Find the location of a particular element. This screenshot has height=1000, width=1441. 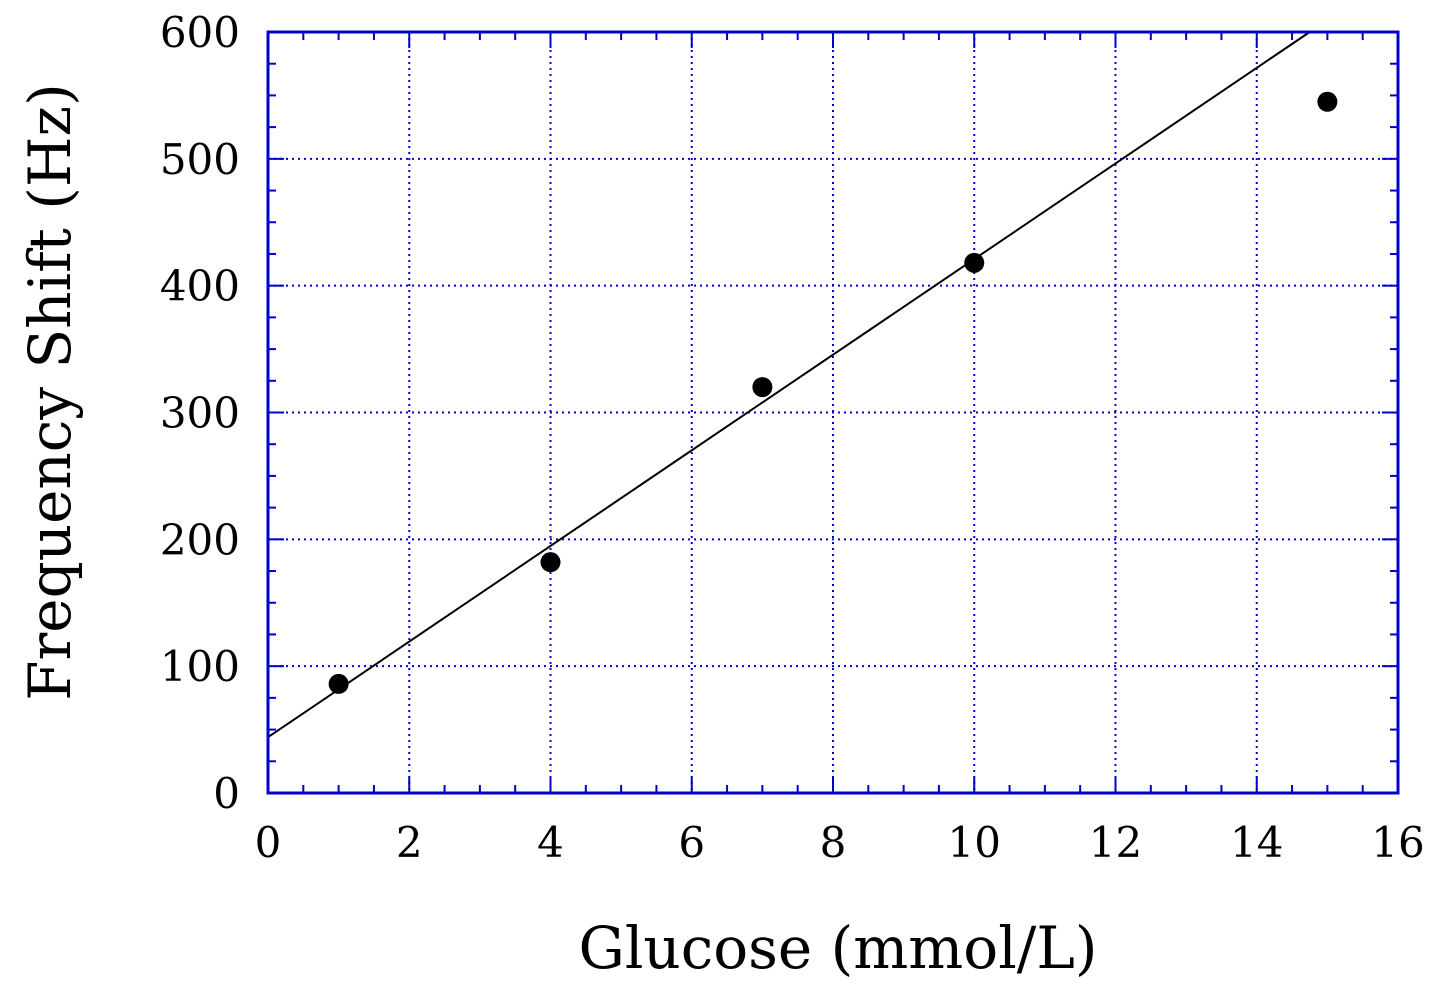

x-tick-label: 4 is located at coordinates (550, 842).